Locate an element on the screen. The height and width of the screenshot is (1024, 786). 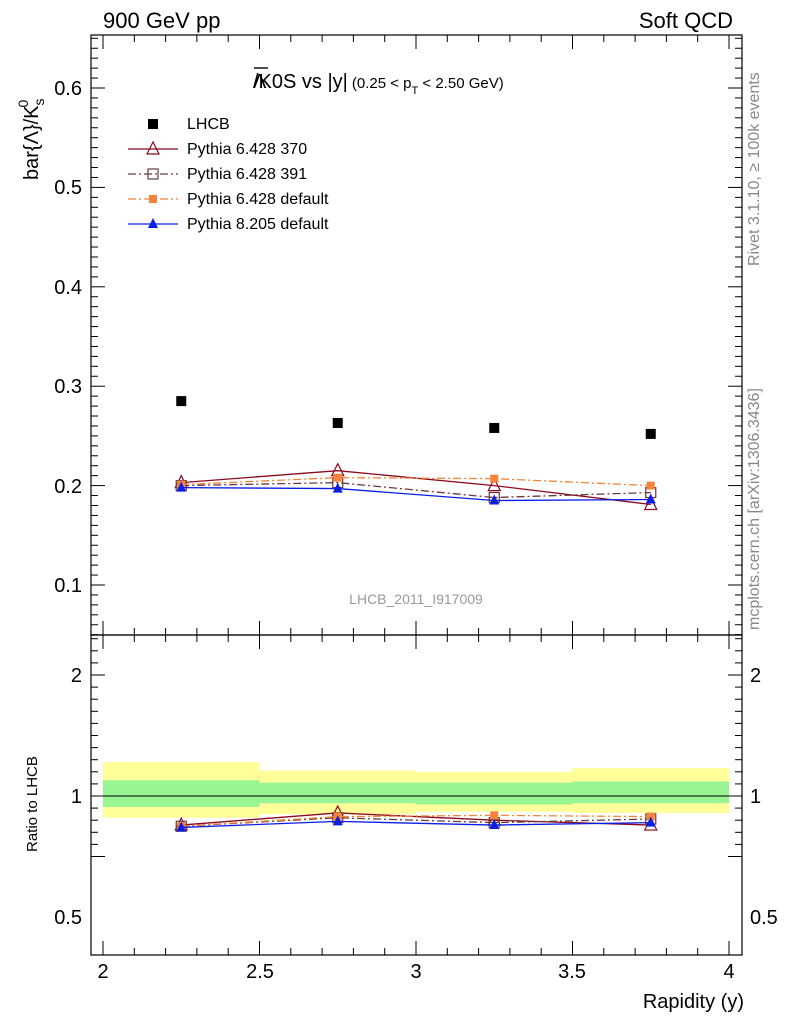
x-tick-label: 3.5 is located at coordinates (572, 972).